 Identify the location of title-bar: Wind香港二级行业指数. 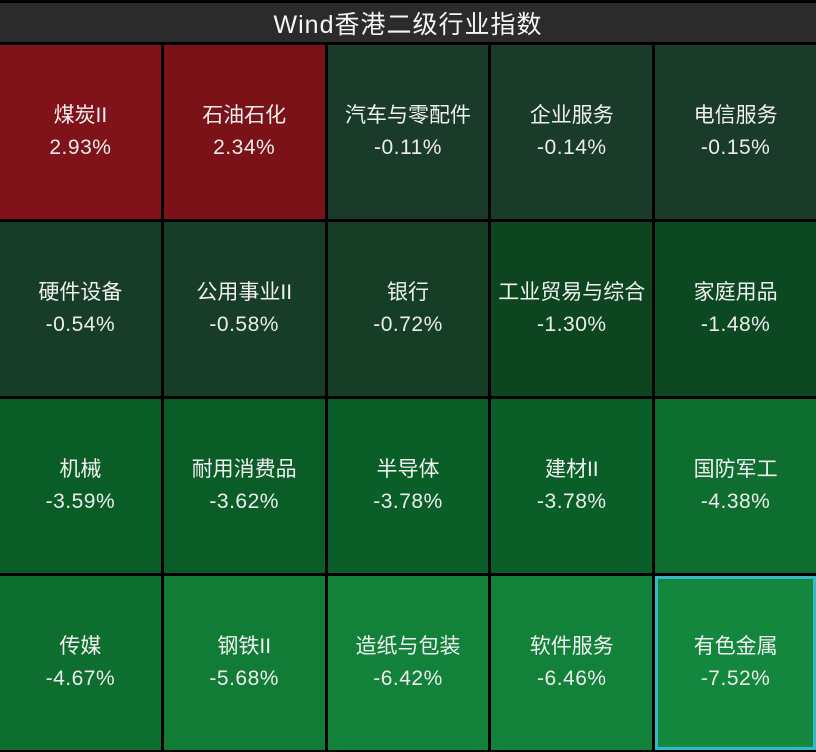
(408, 22).